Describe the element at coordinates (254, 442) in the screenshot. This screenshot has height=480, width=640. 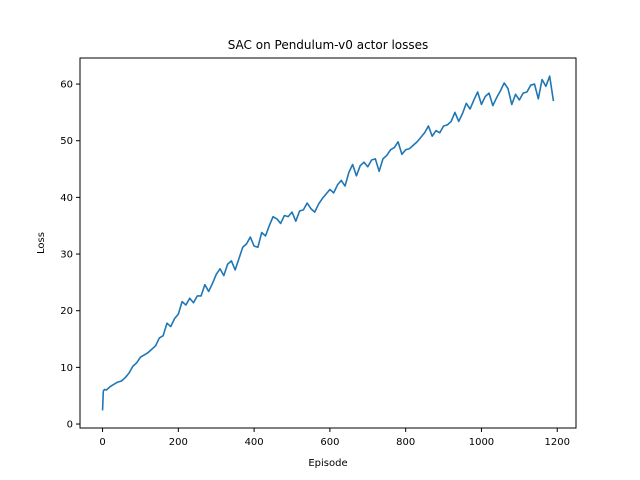
I see `x-tick-label: 400` at that location.